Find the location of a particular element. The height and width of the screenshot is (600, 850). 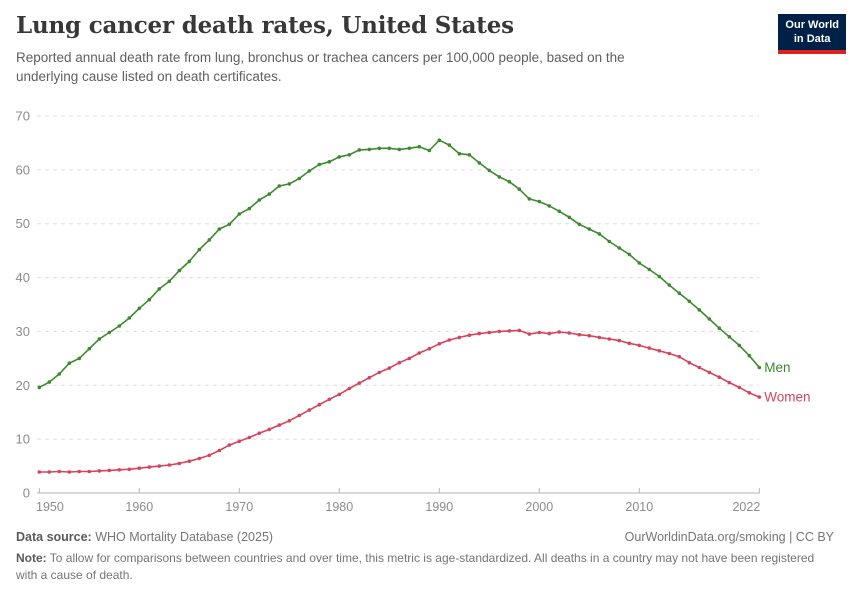

women-point-1953 is located at coordinates (69, 472).